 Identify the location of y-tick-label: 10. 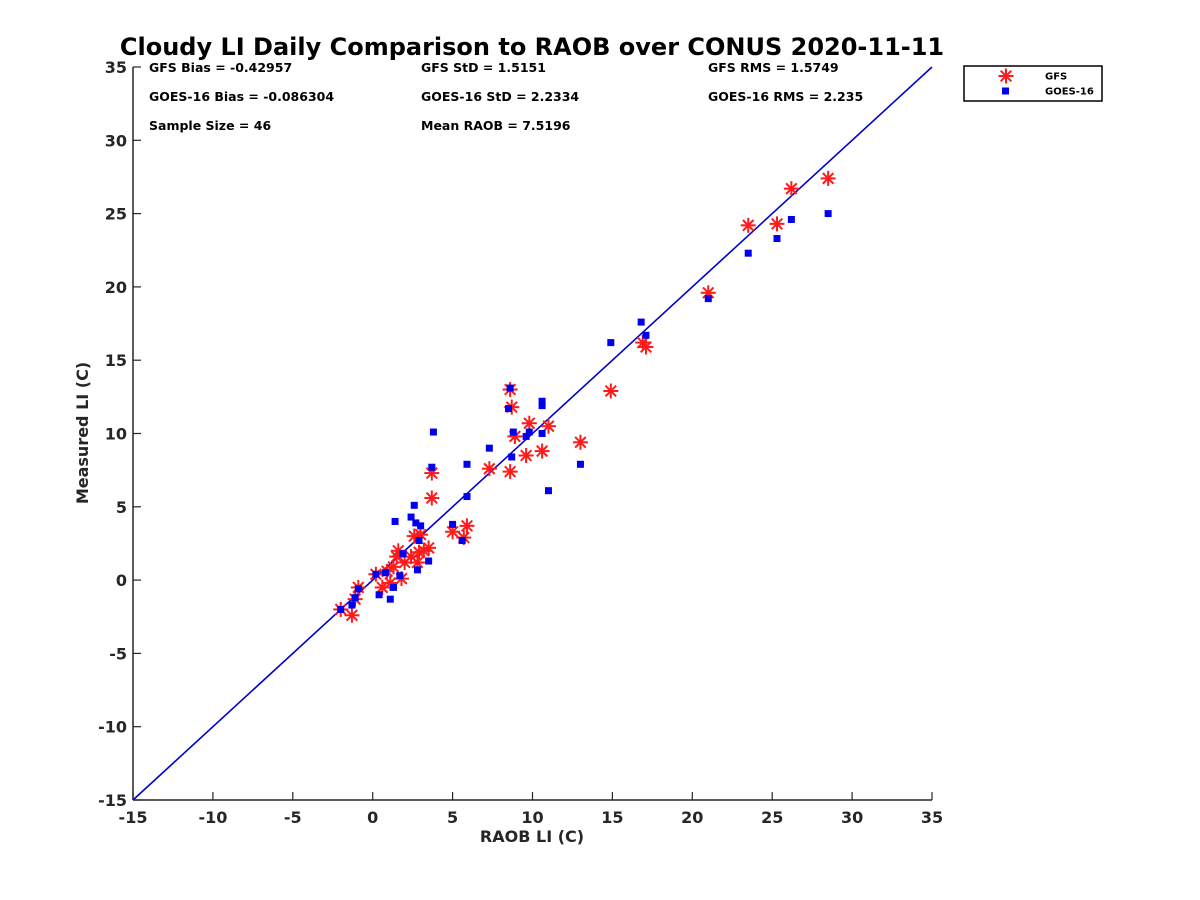
(116, 434).